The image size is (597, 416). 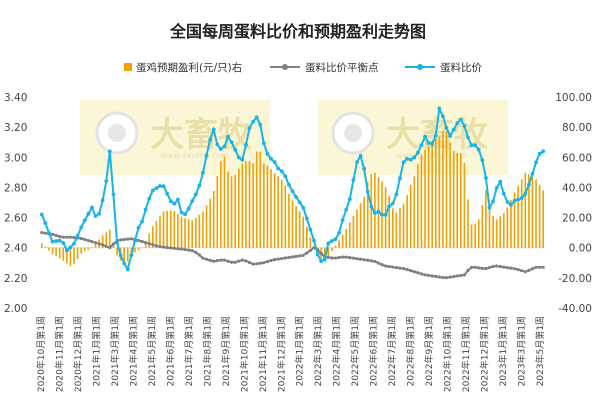 I want to click on left-tick-label: 2.40, so click(x=15, y=249).